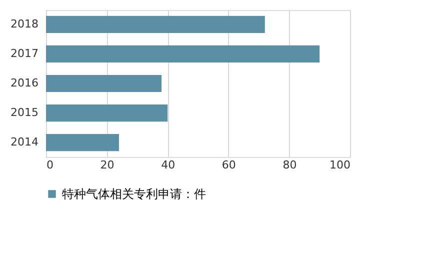  I want to click on y-tick-label: 2015, so click(24, 113).